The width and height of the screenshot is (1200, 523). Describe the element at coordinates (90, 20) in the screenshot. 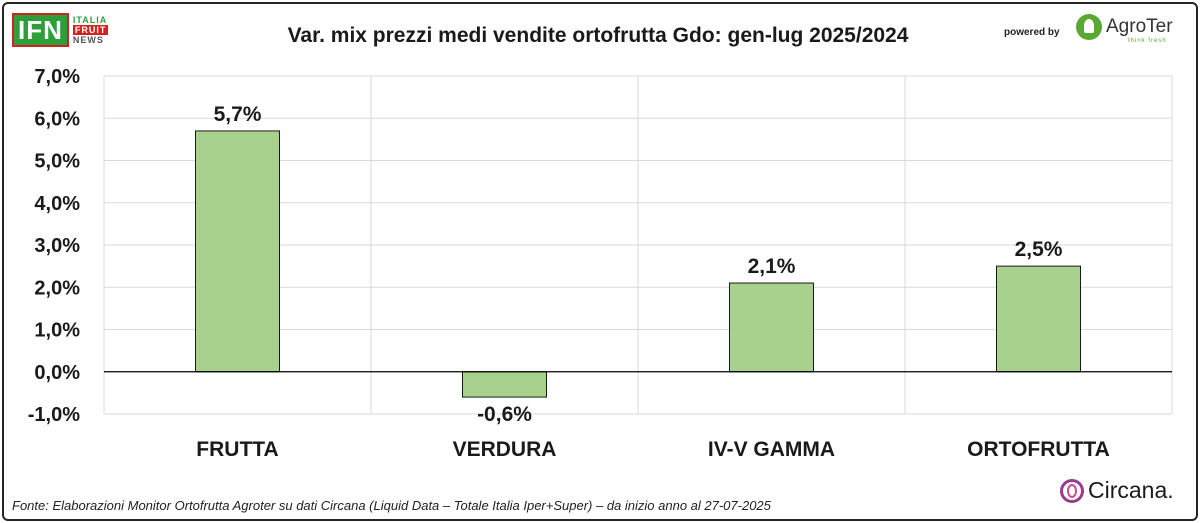

I see `ifn-logo-line-1: ITALIA` at that location.